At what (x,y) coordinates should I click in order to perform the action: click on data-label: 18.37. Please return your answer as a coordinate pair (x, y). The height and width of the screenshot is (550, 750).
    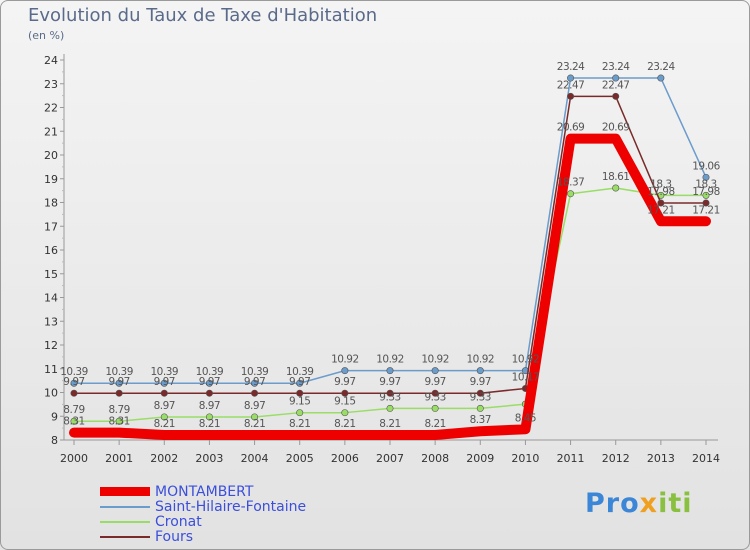
    Looking at the image, I should click on (571, 183).